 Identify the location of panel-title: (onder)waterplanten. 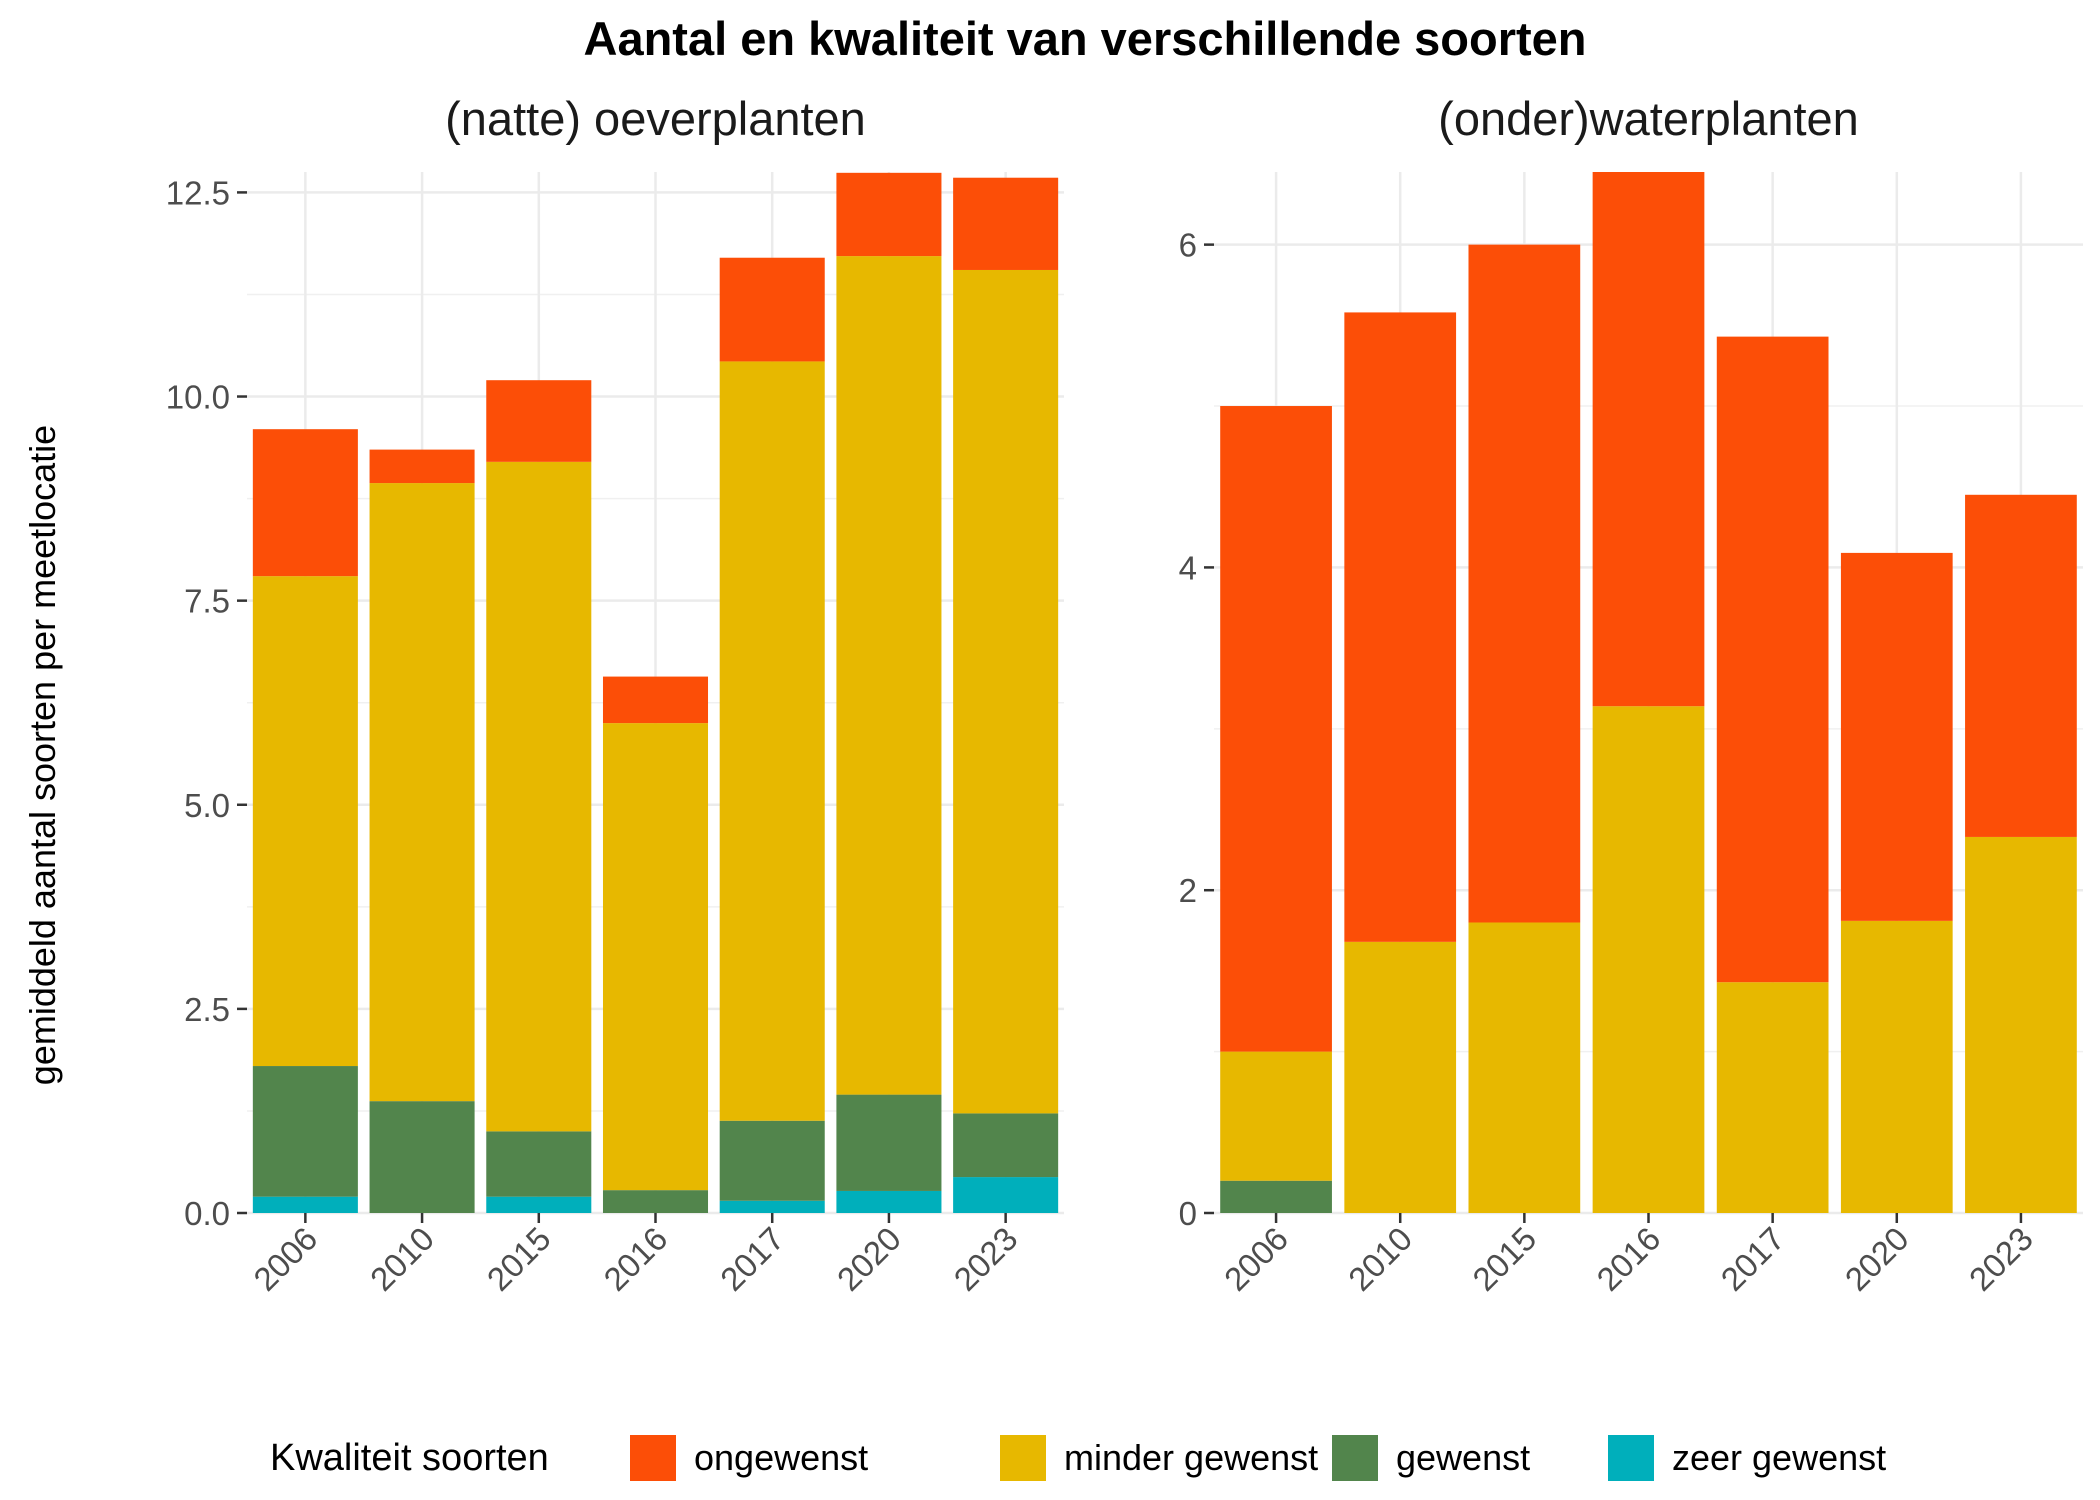
(1648, 118).